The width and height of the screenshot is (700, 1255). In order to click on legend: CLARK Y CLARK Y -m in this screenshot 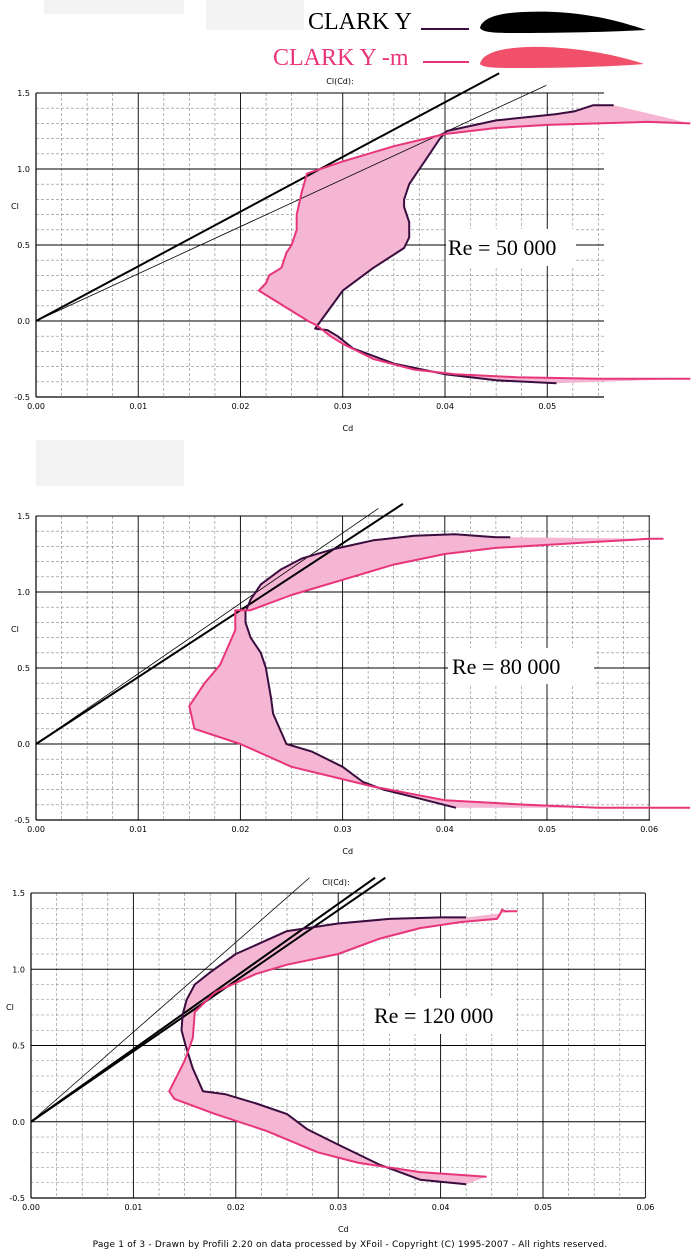, I will do `click(350, 37)`.